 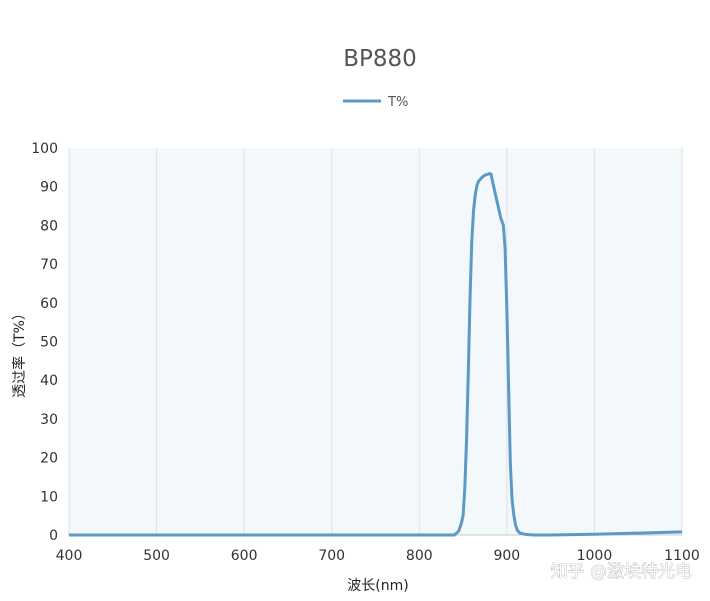 I want to click on x-tick-label: 400, so click(x=69, y=556).